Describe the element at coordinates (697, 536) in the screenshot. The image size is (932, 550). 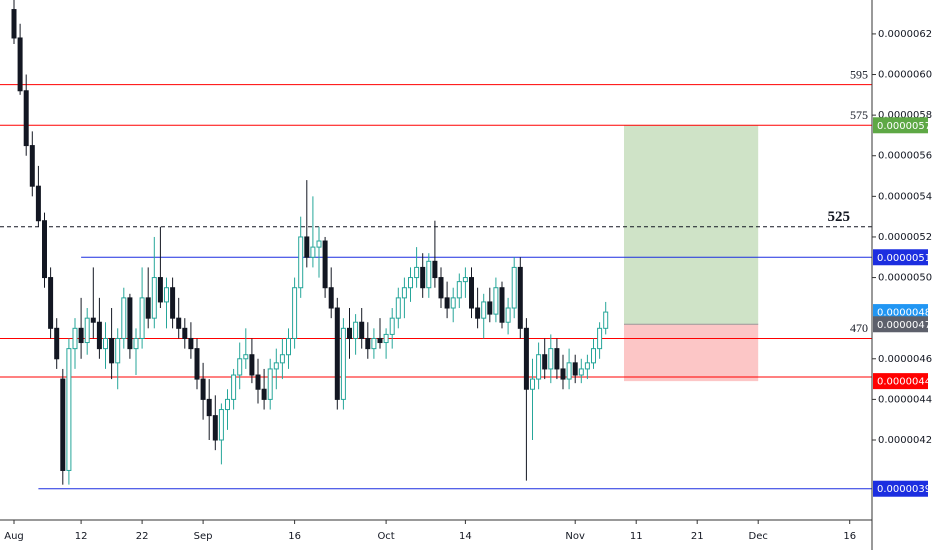
I see `x-tick-label: 21` at that location.